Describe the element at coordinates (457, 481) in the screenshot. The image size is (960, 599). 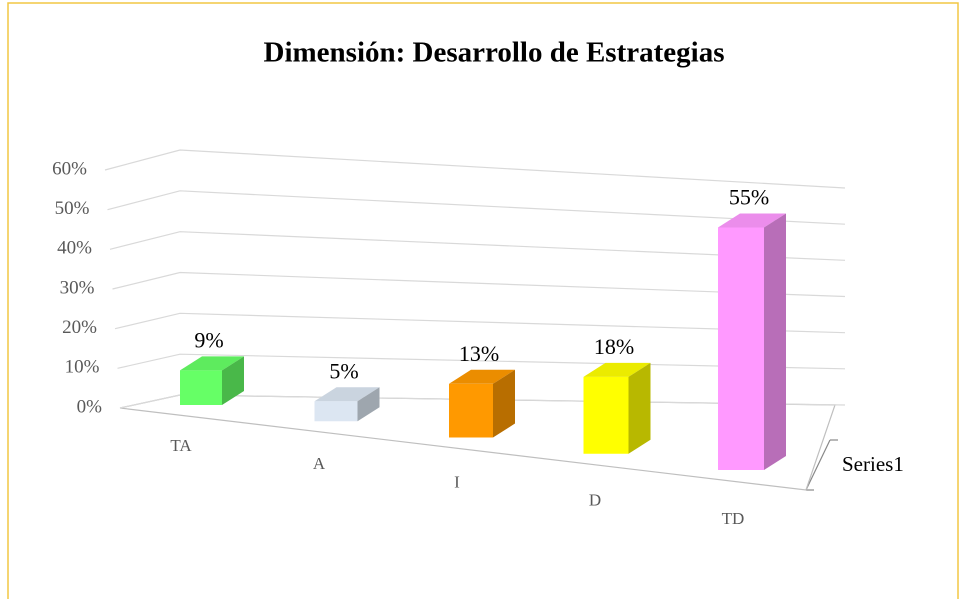
I see `x-tick-label: I` at that location.